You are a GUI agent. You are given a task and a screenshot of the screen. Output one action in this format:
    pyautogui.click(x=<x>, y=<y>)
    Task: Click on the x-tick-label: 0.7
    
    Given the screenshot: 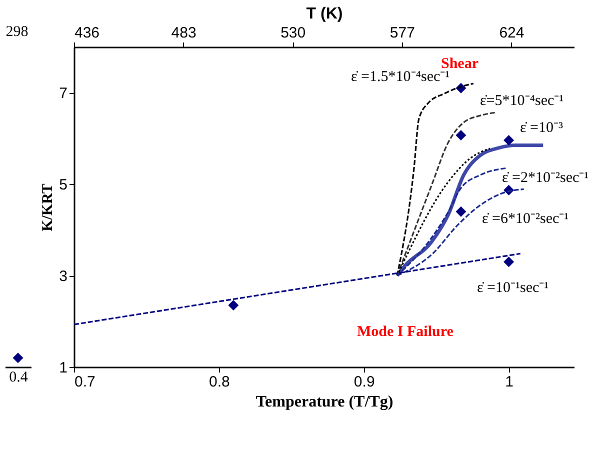 What is the action you would take?
    pyautogui.click(x=85, y=382)
    